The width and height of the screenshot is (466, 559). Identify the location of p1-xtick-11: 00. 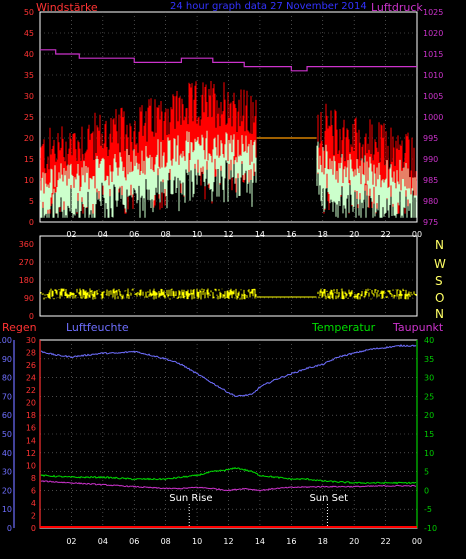
(417, 234).